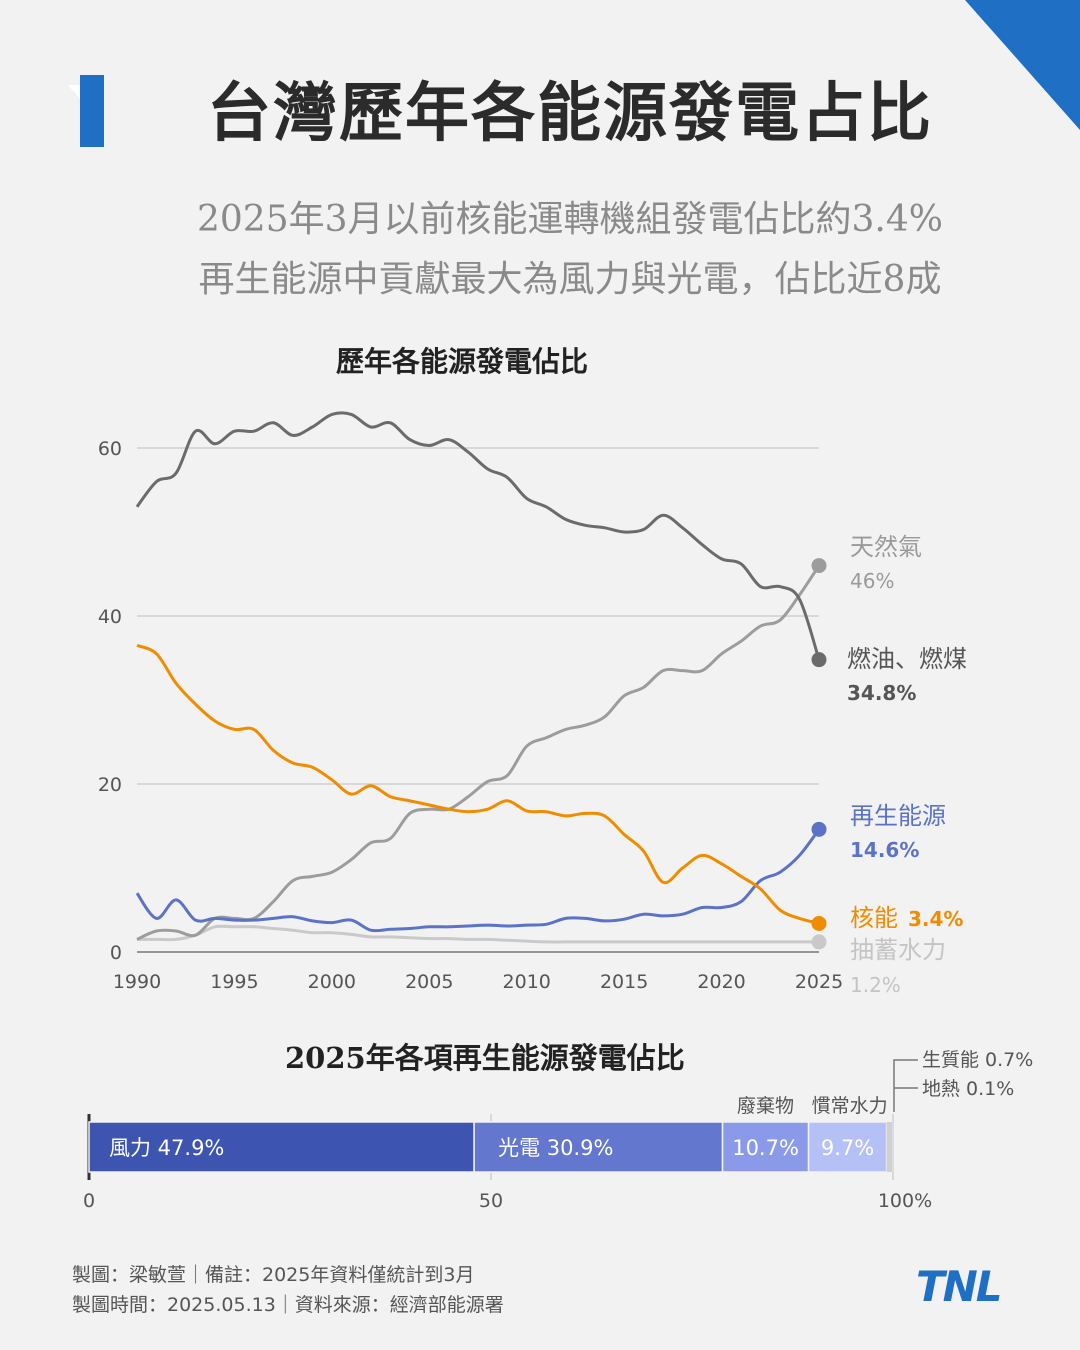 This screenshot has height=1350, width=1080. Describe the element at coordinates (273, 1275) in the screenshot. I see `footer-credit: 製圖：梁敏萱｜備註：2025年資料僅統計到3月` at that location.